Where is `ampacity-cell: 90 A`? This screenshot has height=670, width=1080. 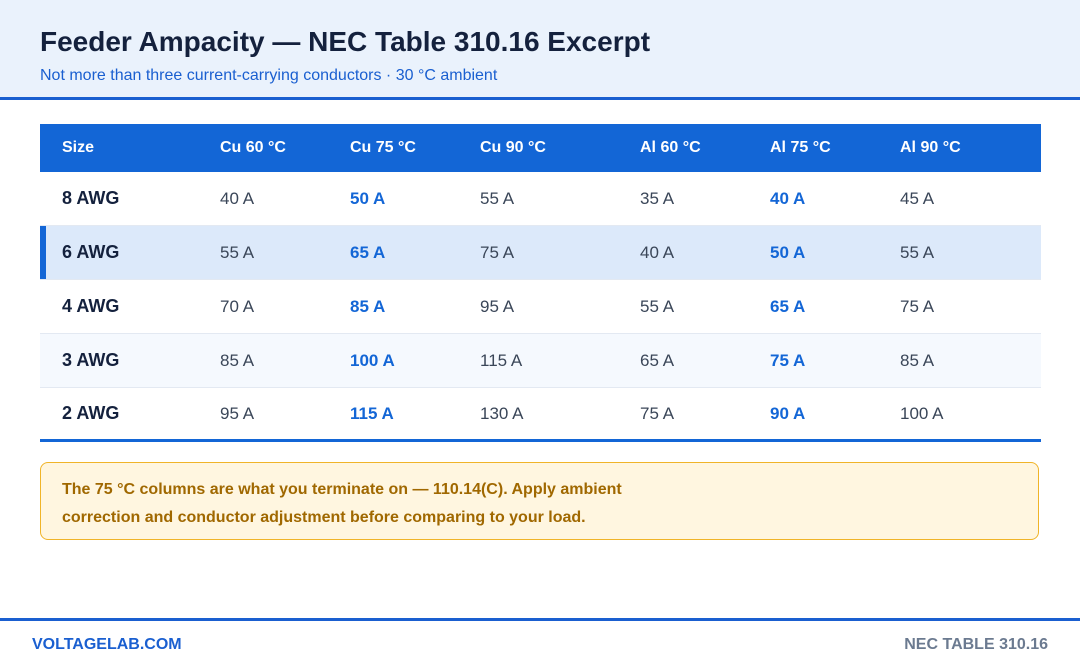
ampacity-cell: 90 A is located at coordinates (835, 414).